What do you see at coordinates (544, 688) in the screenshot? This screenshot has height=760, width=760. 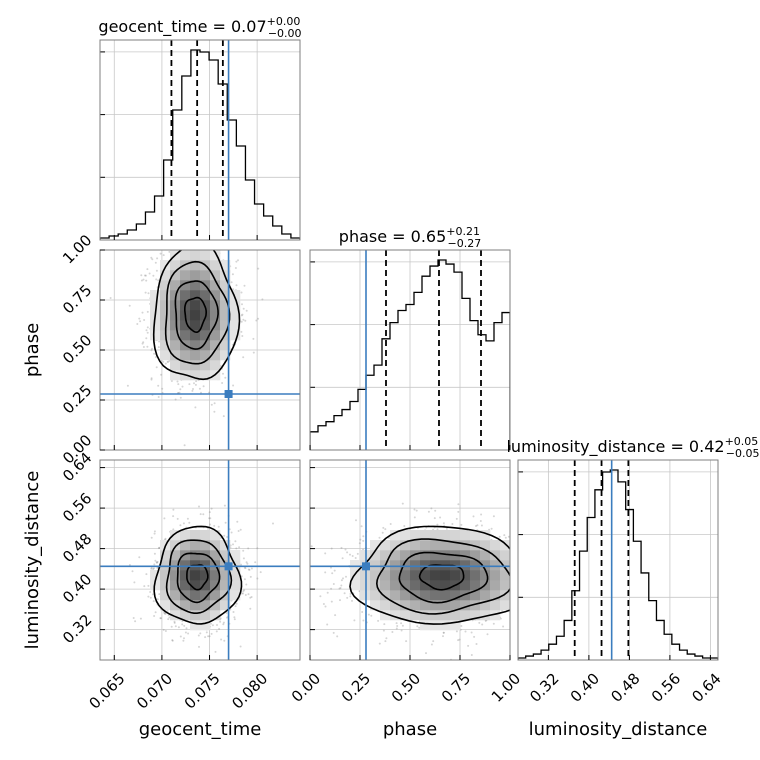 I see `x-tick-label-luminosity_distance: 0.32` at bounding box center [544, 688].